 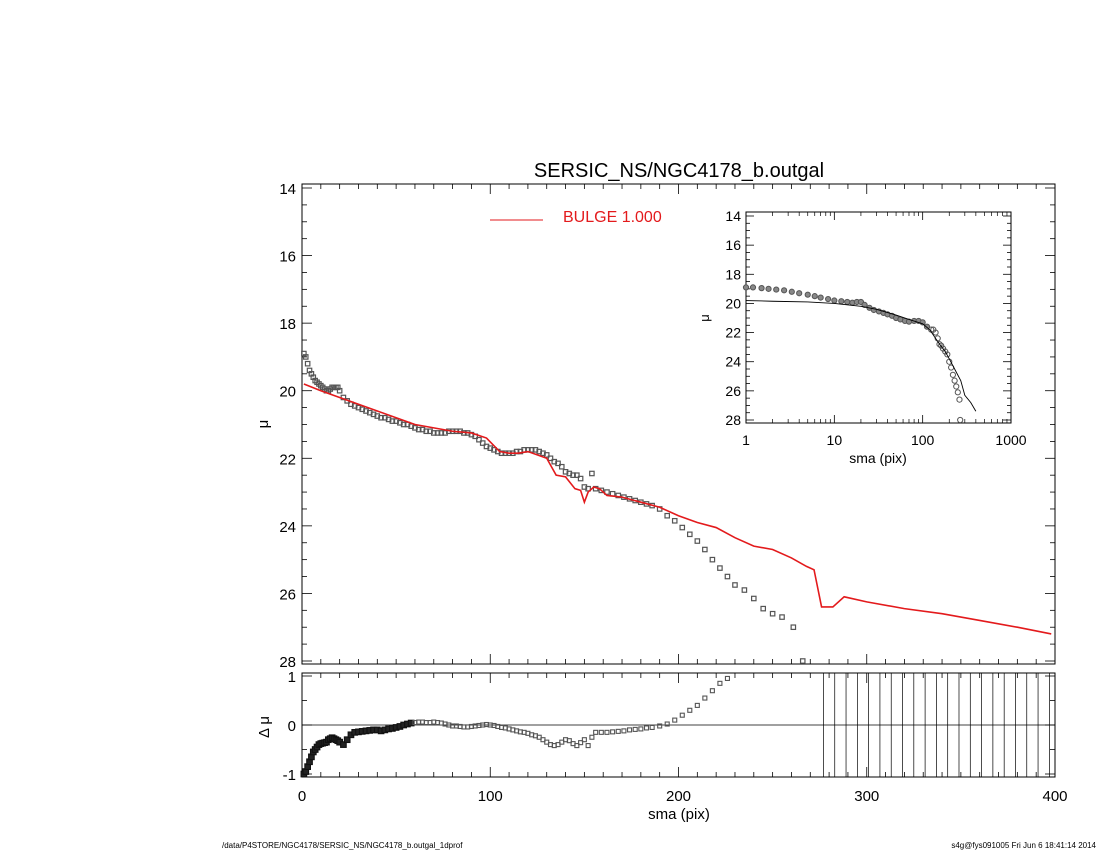 What do you see at coordinates (1023, 845) in the screenshot?
I see `footer-timestamp: s4g@fys091005 Fri Jun 6 18:41:14 2014` at bounding box center [1023, 845].